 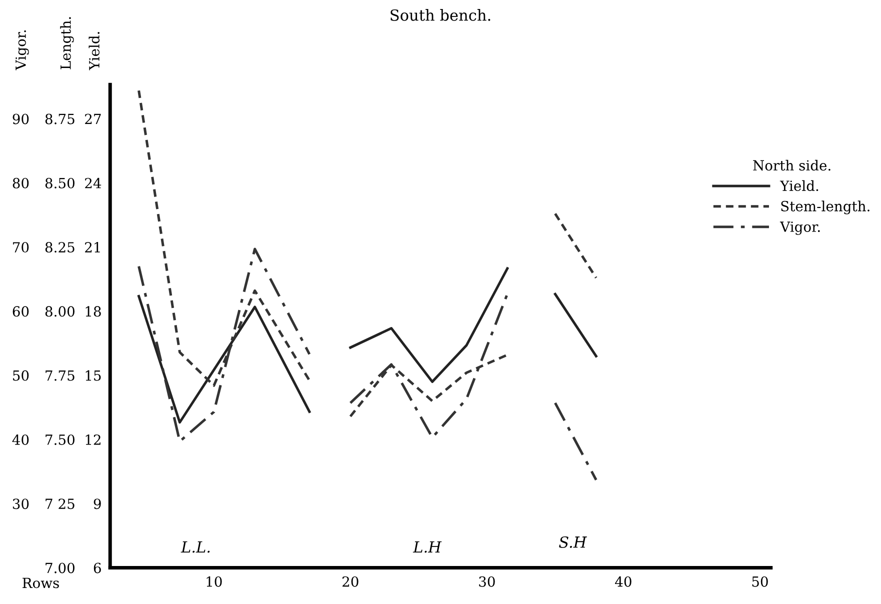 What do you see at coordinates (440, 15) in the screenshot?
I see `chart-title: South bench.` at bounding box center [440, 15].